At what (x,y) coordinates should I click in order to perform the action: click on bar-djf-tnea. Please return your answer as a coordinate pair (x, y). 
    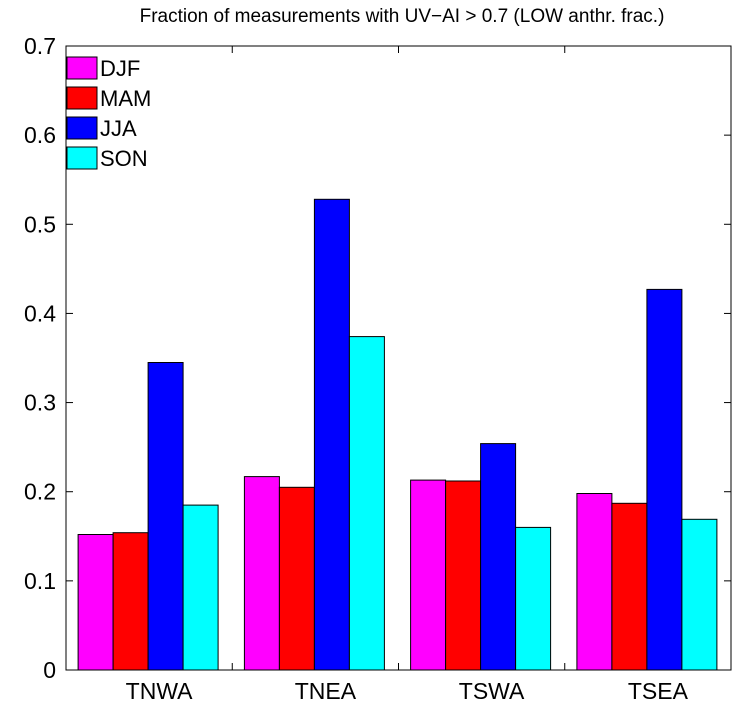
    Looking at the image, I should click on (261, 573).